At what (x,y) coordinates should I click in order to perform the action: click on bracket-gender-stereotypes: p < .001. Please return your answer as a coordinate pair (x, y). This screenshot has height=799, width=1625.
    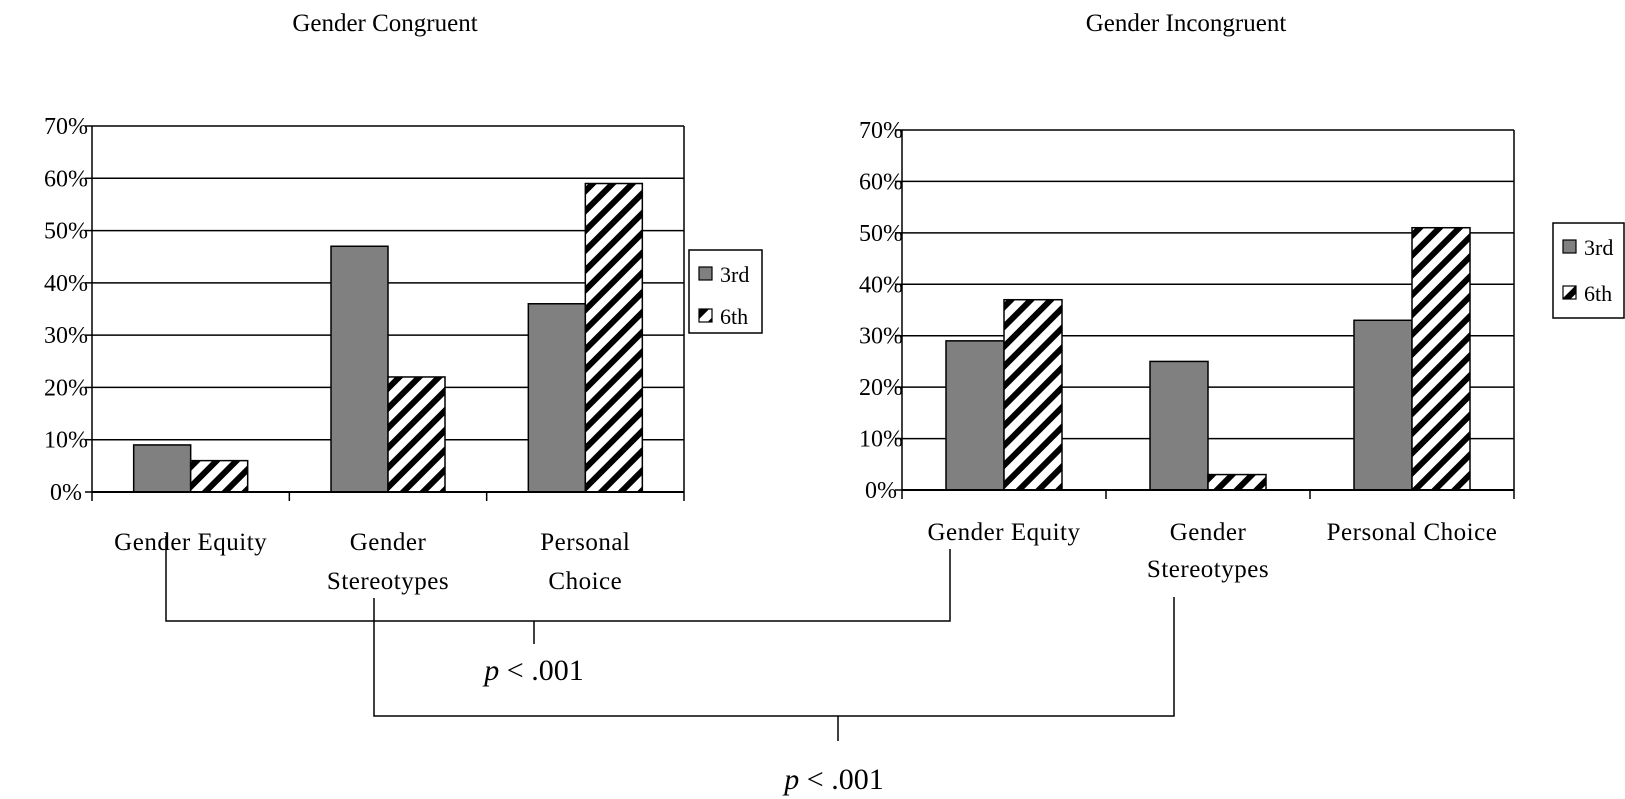
    Looking at the image, I should click on (774, 696).